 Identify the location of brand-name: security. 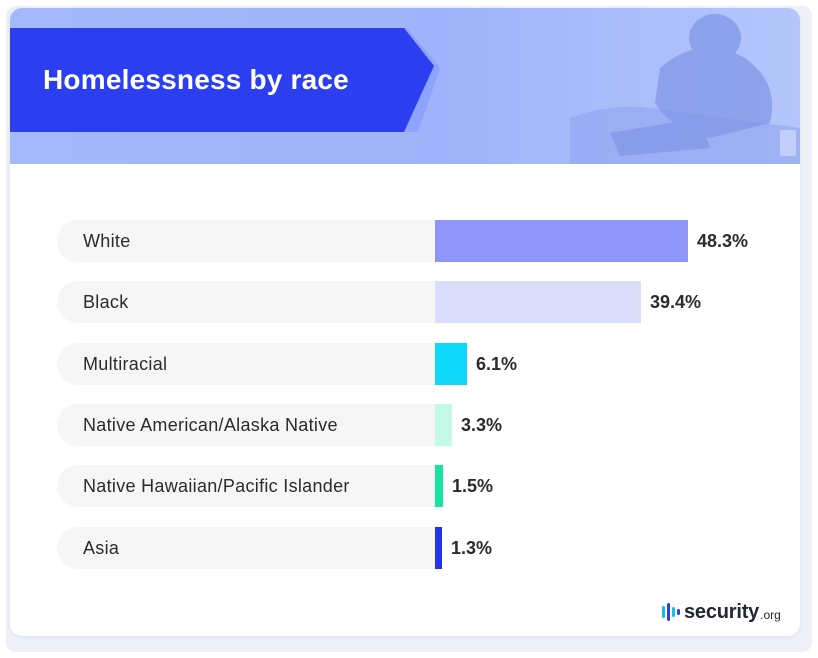
(722, 611).